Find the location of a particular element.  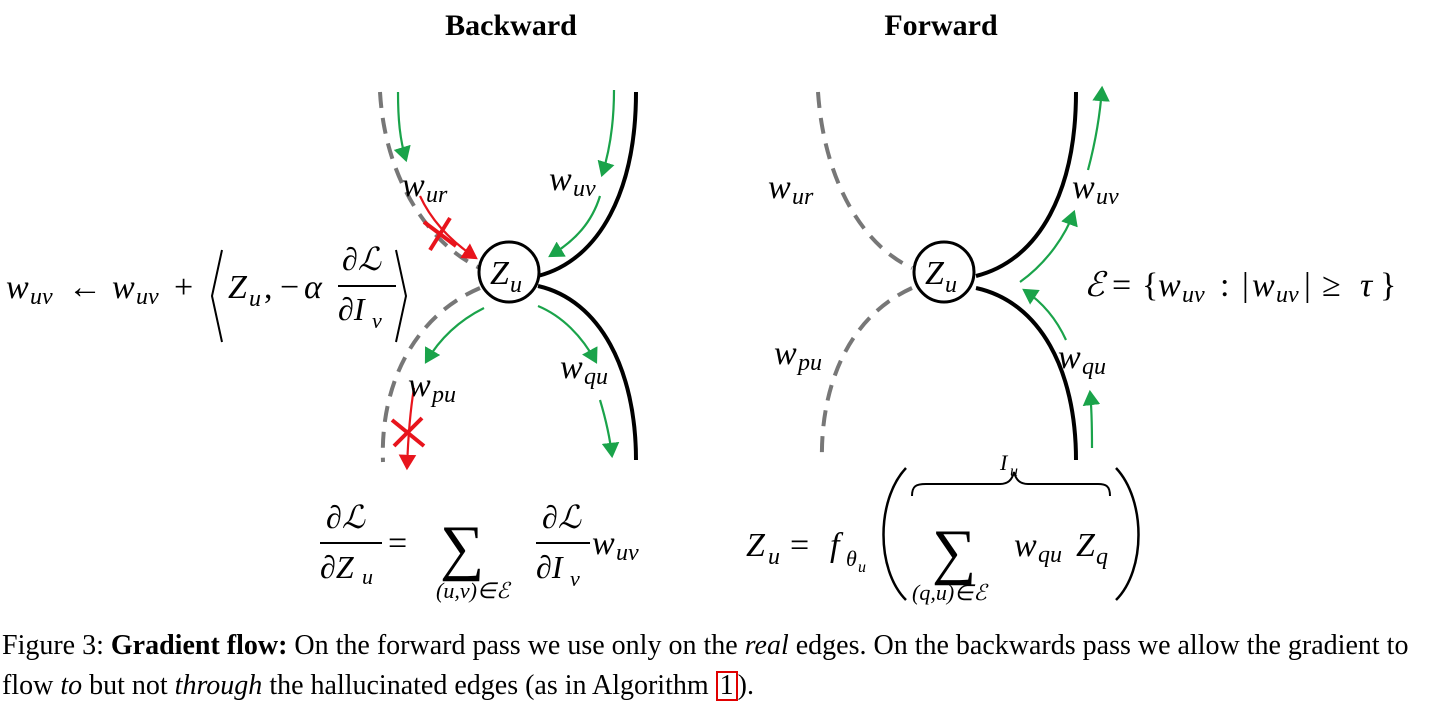

gradient-arrow-pu is located at coordinates (454, 335).